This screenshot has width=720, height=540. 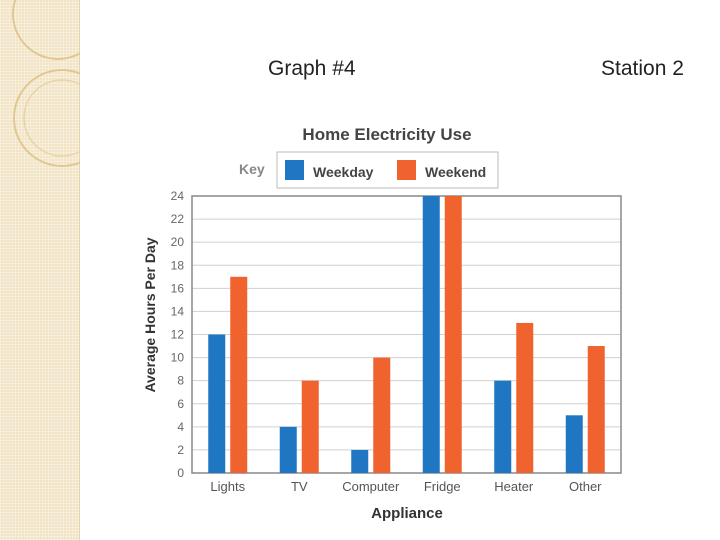 What do you see at coordinates (150, 314) in the screenshot?
I see `y-axis-label: Average Hours Per Day` at bounding box center [150, 314].